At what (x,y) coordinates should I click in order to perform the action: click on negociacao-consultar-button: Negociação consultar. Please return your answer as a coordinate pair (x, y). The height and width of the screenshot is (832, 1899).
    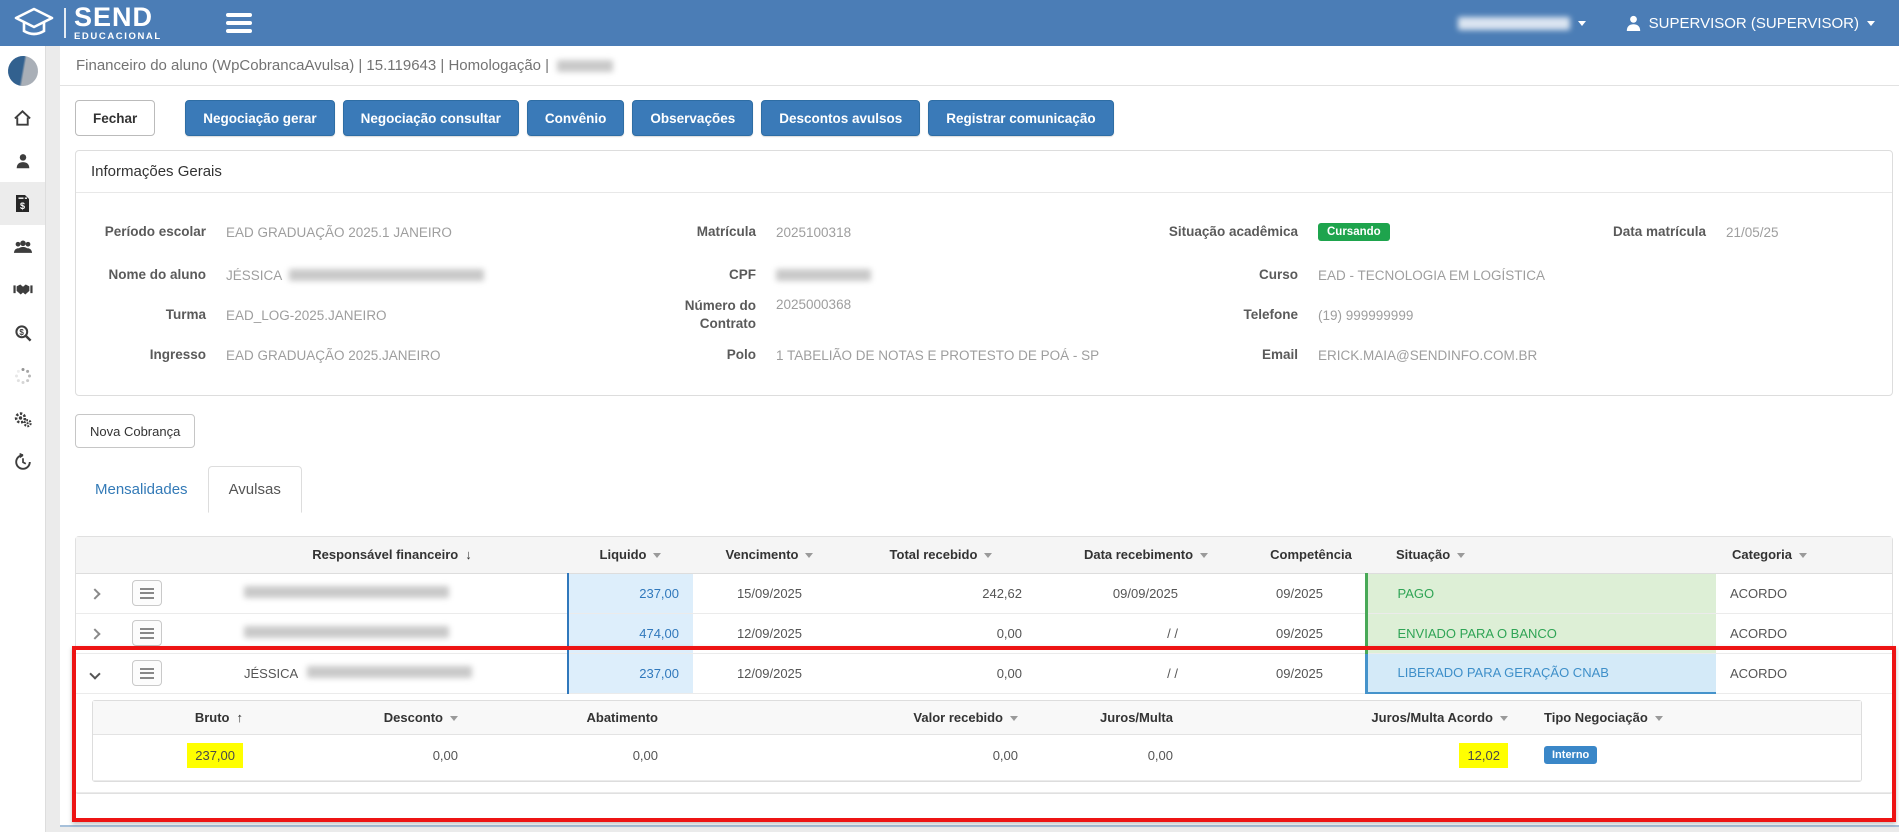
    Looking at the image, I should click on (430, 118).